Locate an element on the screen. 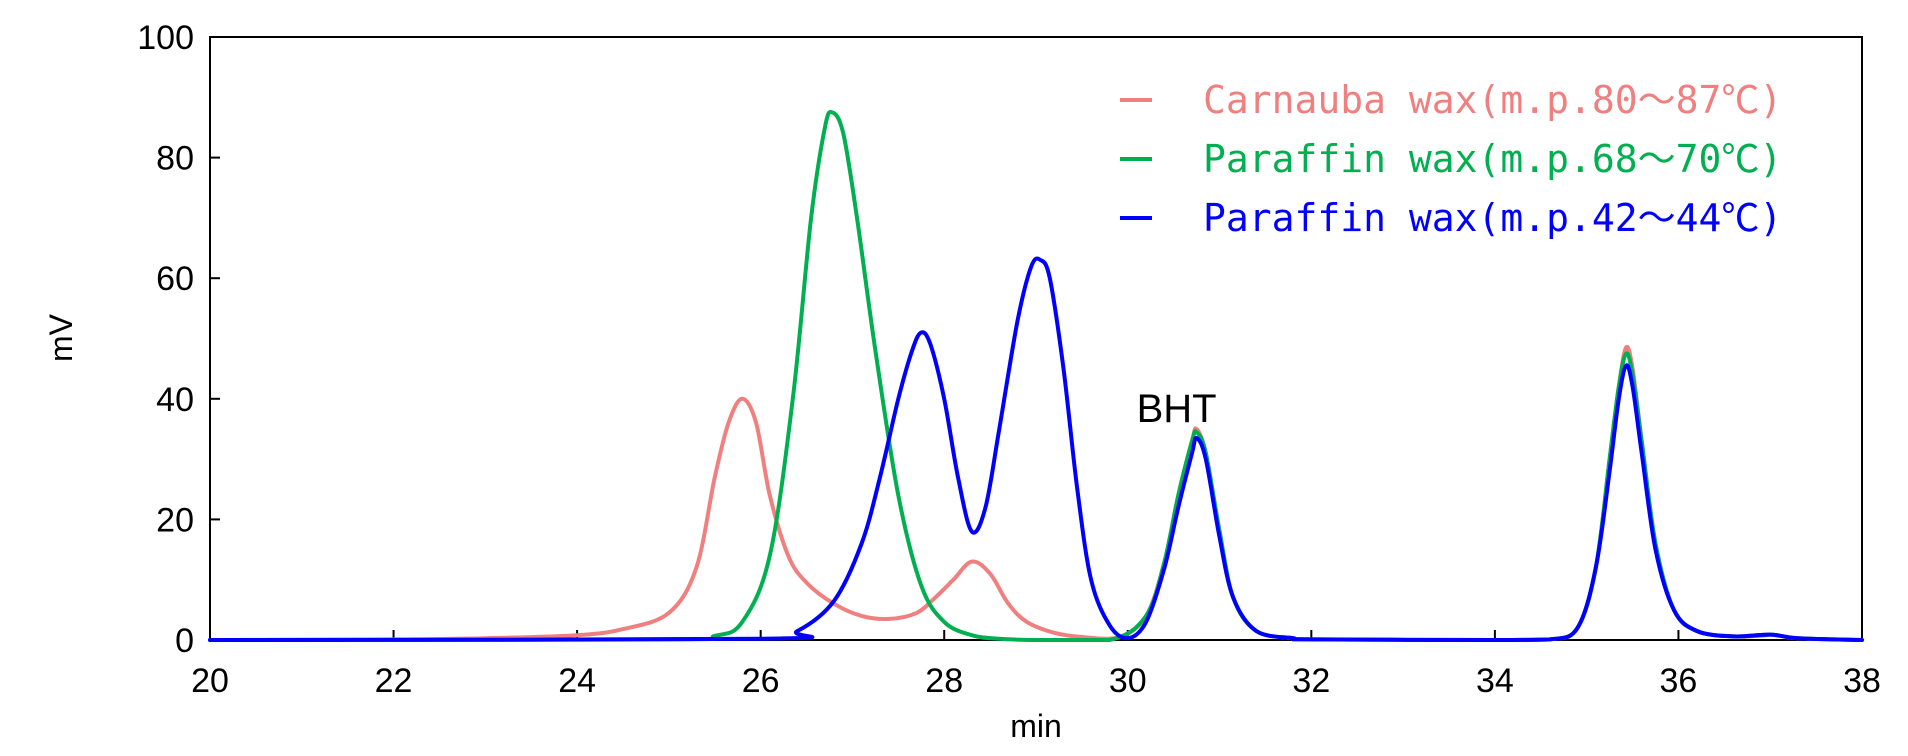 The image size is (1908, 756). legend-label-carnauba: Carnauba wax(m.p.80～87℃) is located at coordinates (1492, 100).